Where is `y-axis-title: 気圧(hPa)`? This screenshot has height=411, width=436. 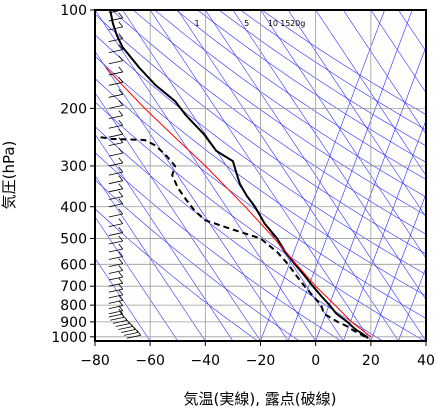
y-axis-title: 気圧(hPa) is located at coordinates (9, 175).